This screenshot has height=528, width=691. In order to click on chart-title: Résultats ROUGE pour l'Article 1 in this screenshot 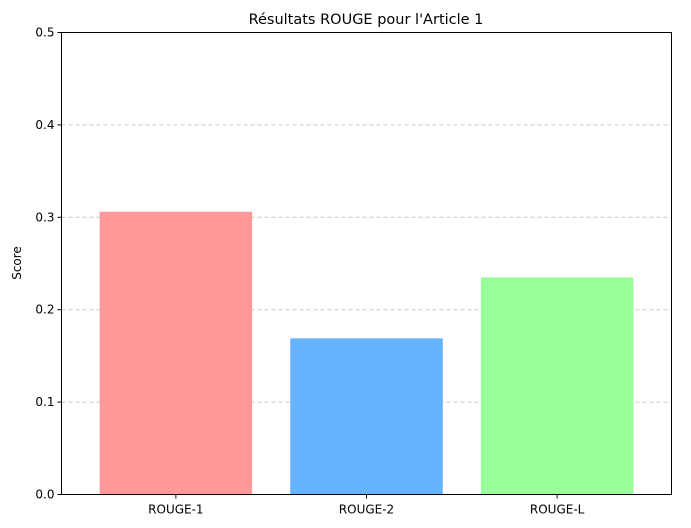, I will do `click(366, 20)`.